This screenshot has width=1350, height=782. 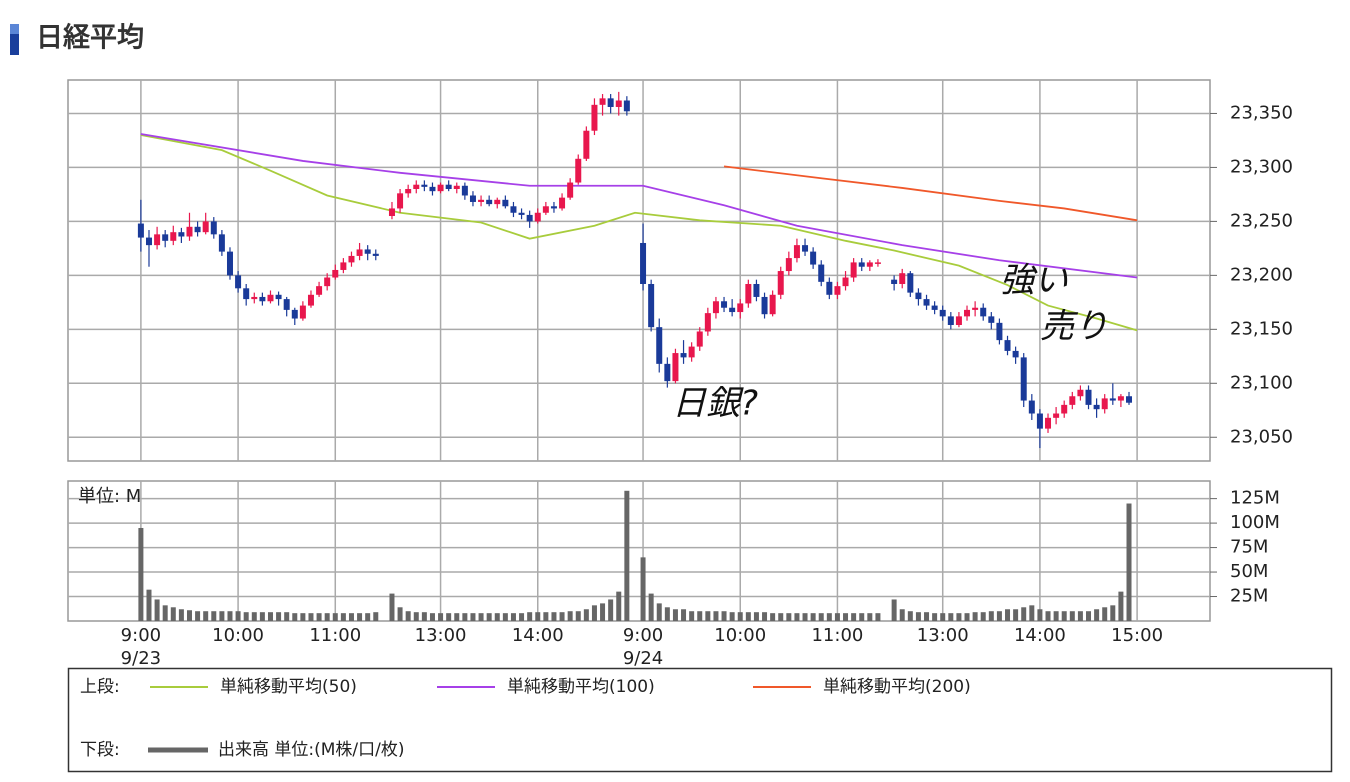 What do you see at coordinates (1261, 112) in the screenshot?
I see `y-tick-label: 23,350` at bounding box center [1261, 112].